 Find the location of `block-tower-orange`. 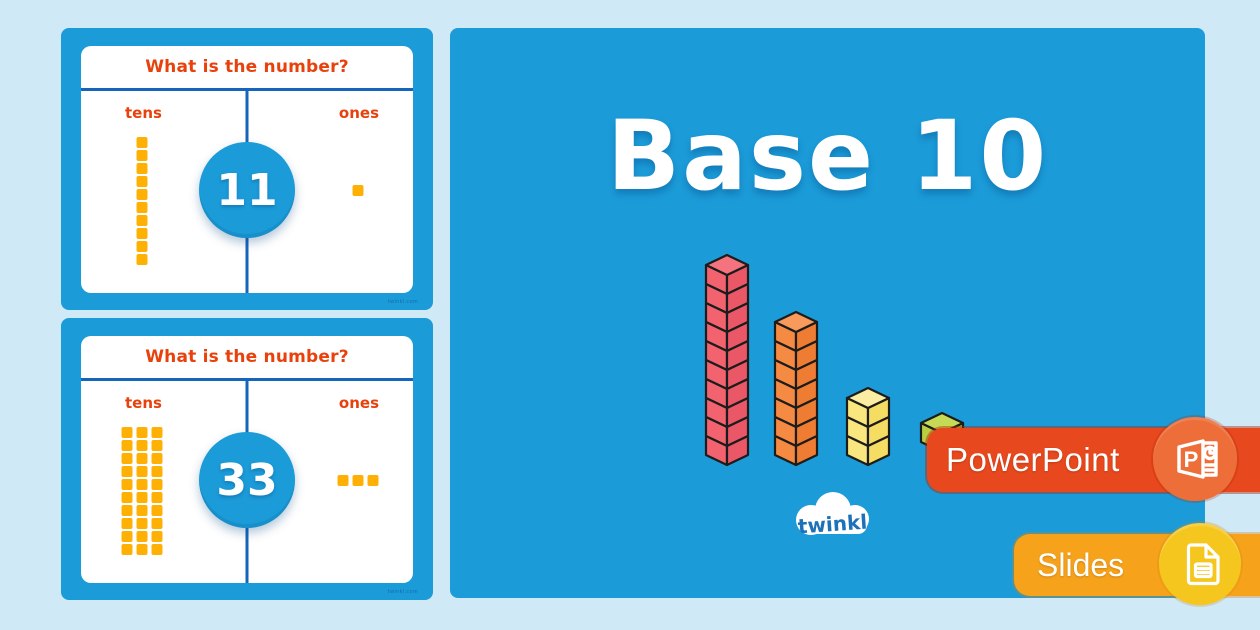

block-tower-orange is located at coordinates (796, 388).